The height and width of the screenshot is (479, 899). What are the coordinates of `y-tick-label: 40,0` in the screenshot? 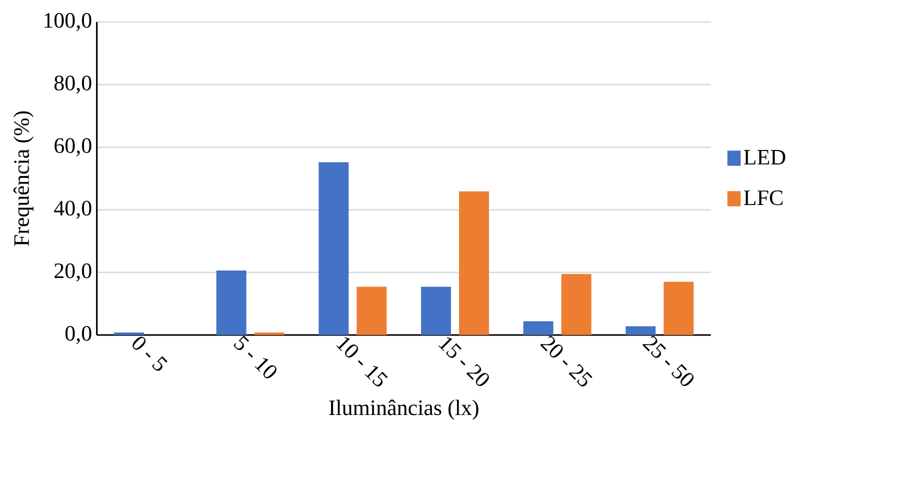 It's located at (73, 209).